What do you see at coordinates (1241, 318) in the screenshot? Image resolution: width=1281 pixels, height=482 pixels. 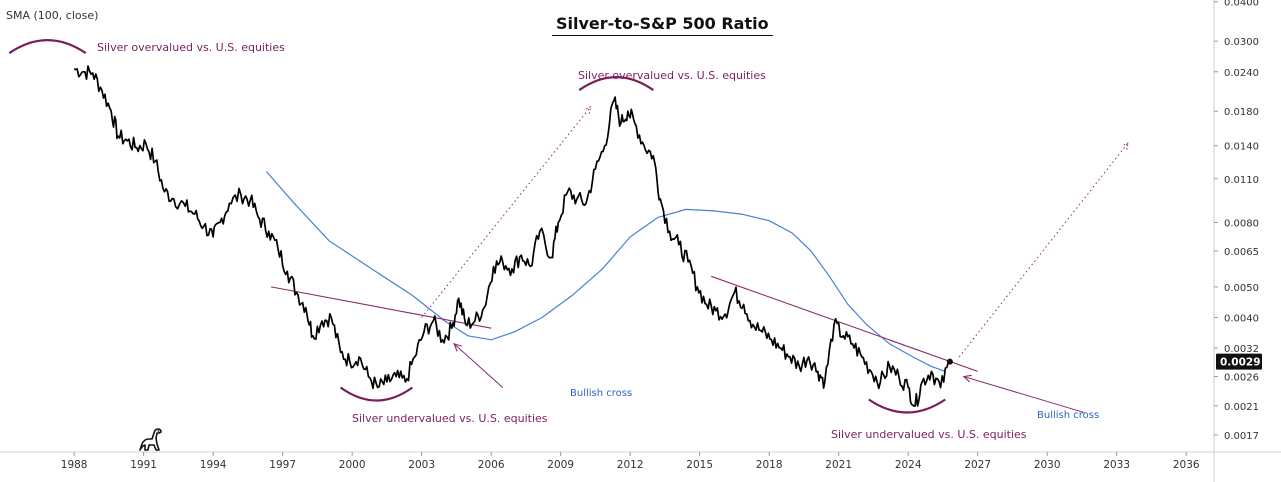 I see `y-tick-label: 0.0040` at bounding box center [1241, 318].